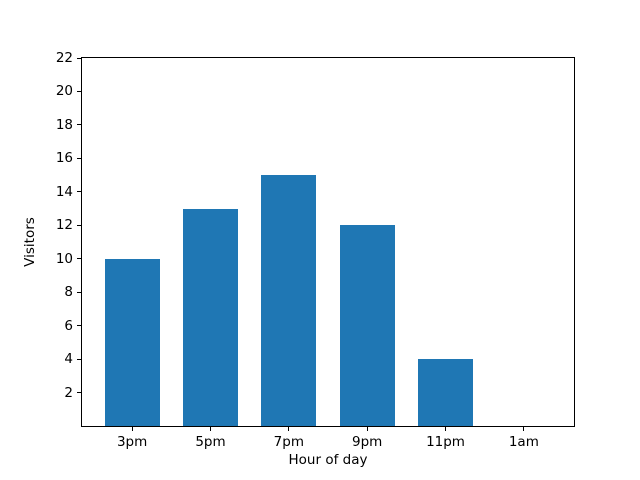 The image size is (640, 480). What do you see at coordinates (64, 225) in the screenshot?
I see `y-tick-label: 12` at bounding box center [64, 225].